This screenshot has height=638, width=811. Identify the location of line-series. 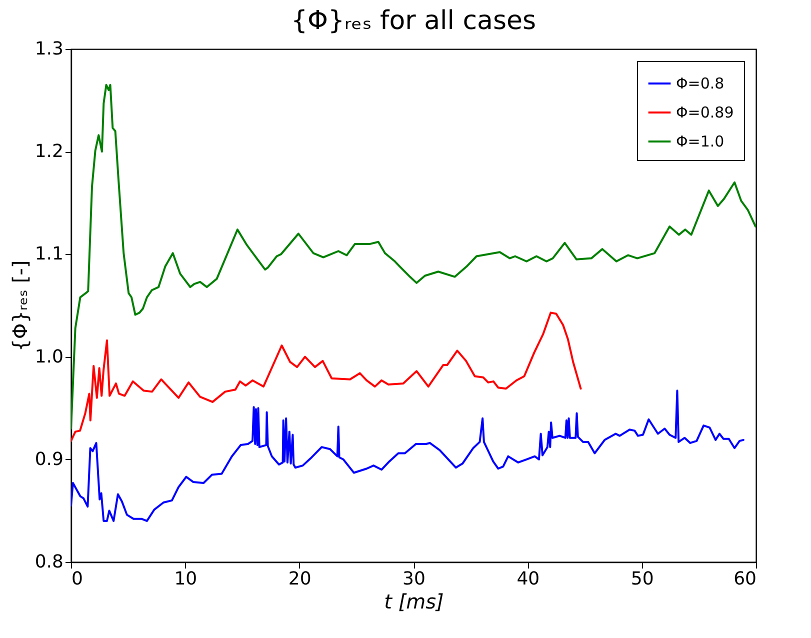
(326, 377).